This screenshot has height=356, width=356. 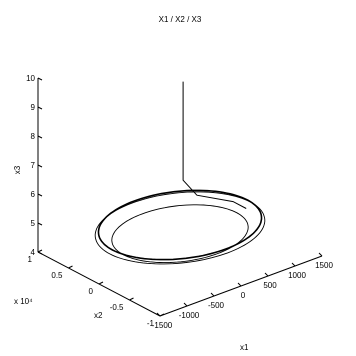 What do you see at coordinates (33, 194) in the screenshot?
I see `z-tick-label: 6` at bounding box center [33, 194].